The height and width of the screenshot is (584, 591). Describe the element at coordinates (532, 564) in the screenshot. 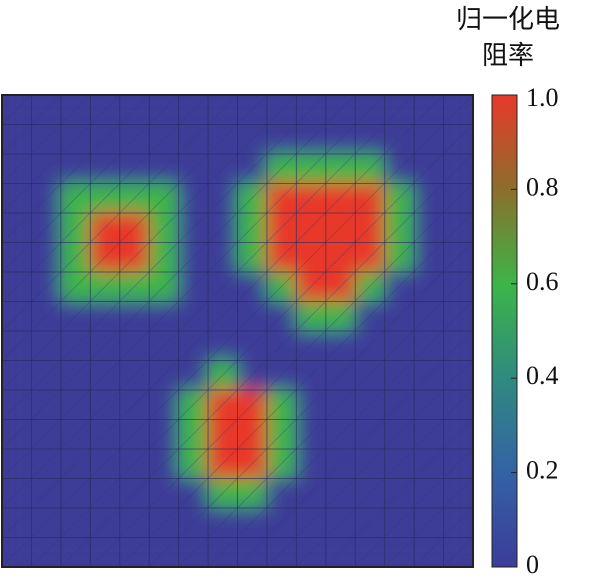

I see `colorbar-tick-label: 0` at that location.